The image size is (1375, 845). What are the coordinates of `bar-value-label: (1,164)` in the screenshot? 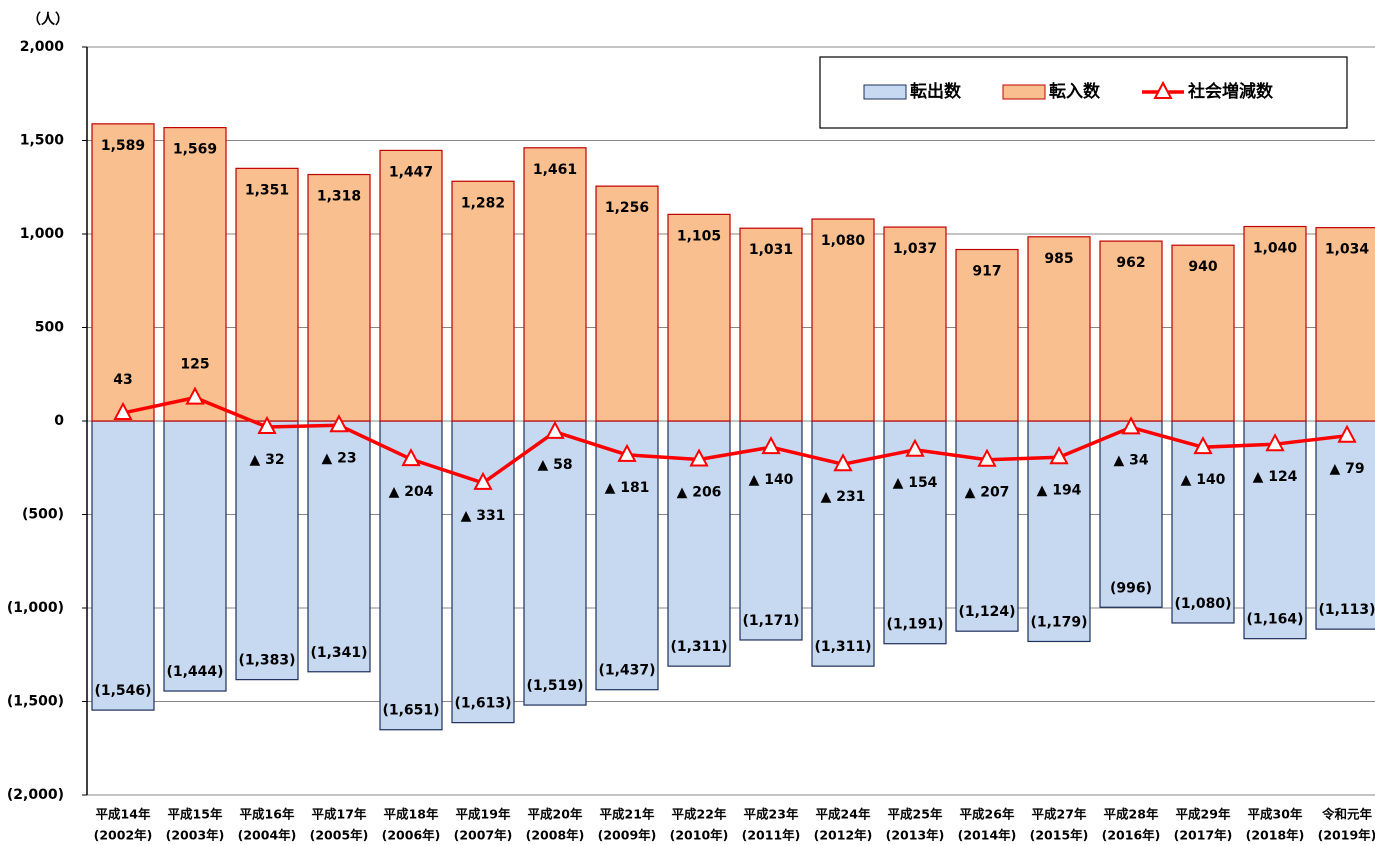 It's located at (1274, 620).